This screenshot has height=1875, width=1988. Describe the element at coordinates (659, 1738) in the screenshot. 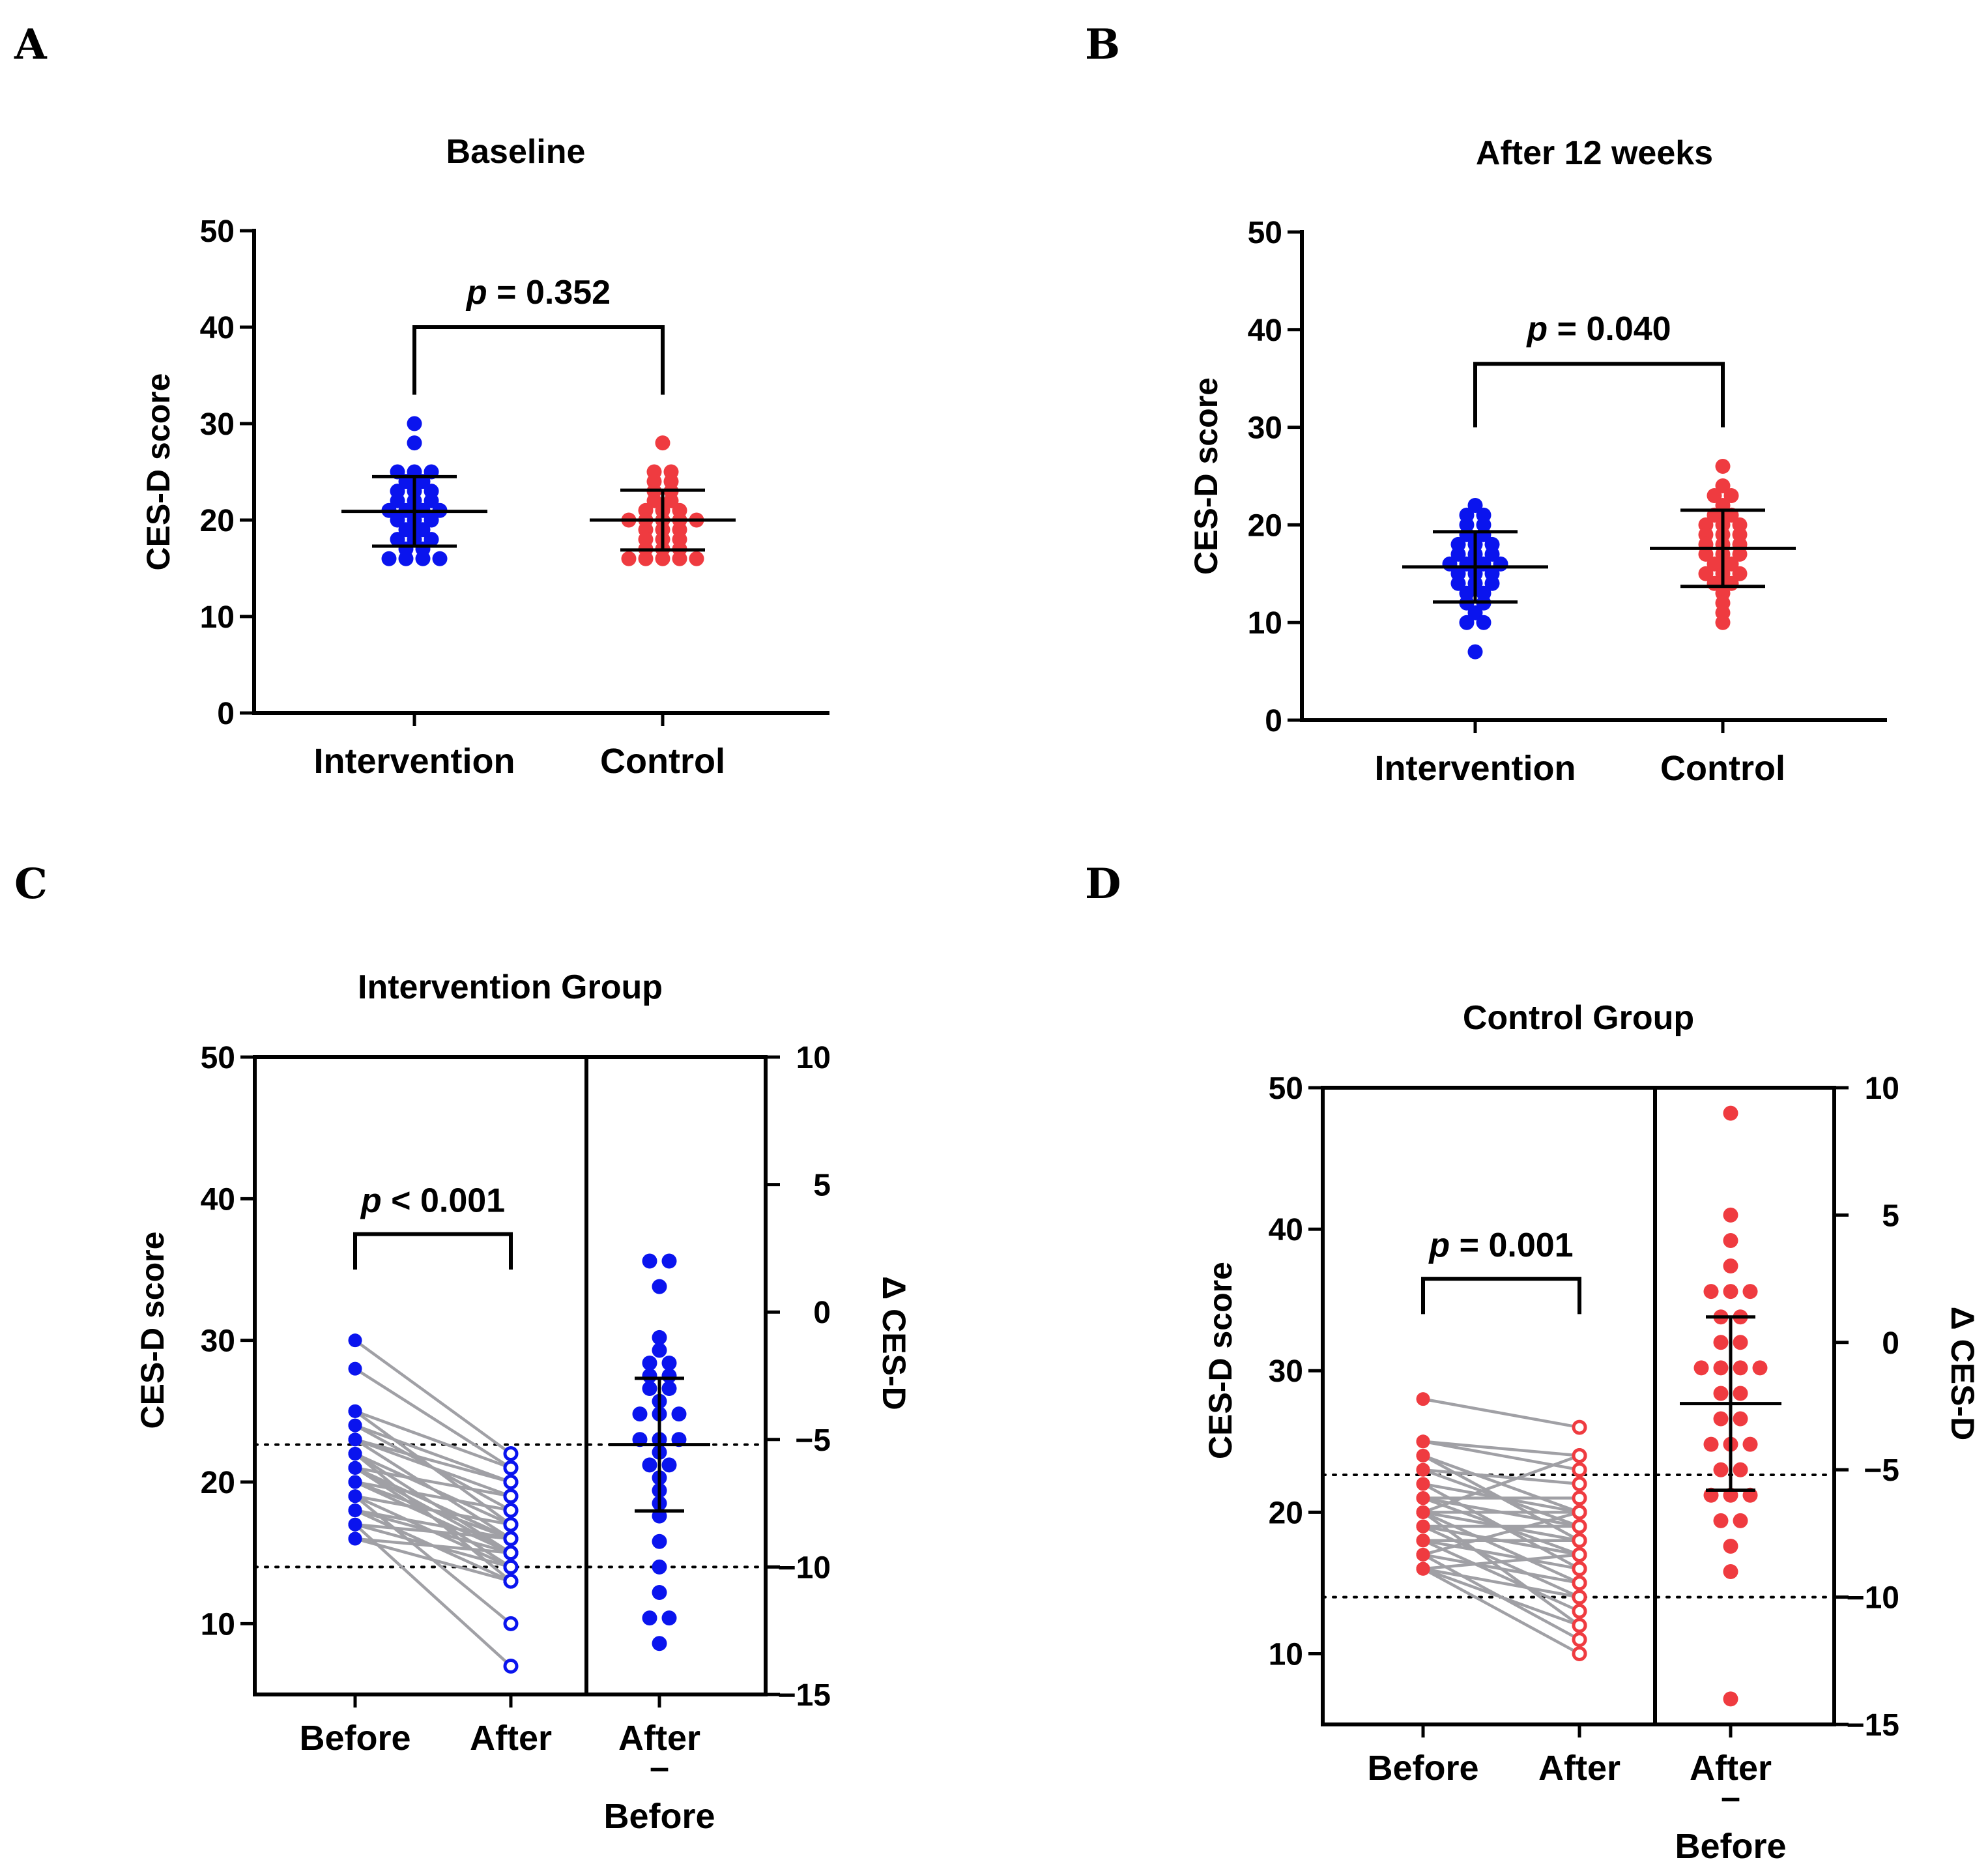

I see `x-tick-label-diff-line1: After` at that location.